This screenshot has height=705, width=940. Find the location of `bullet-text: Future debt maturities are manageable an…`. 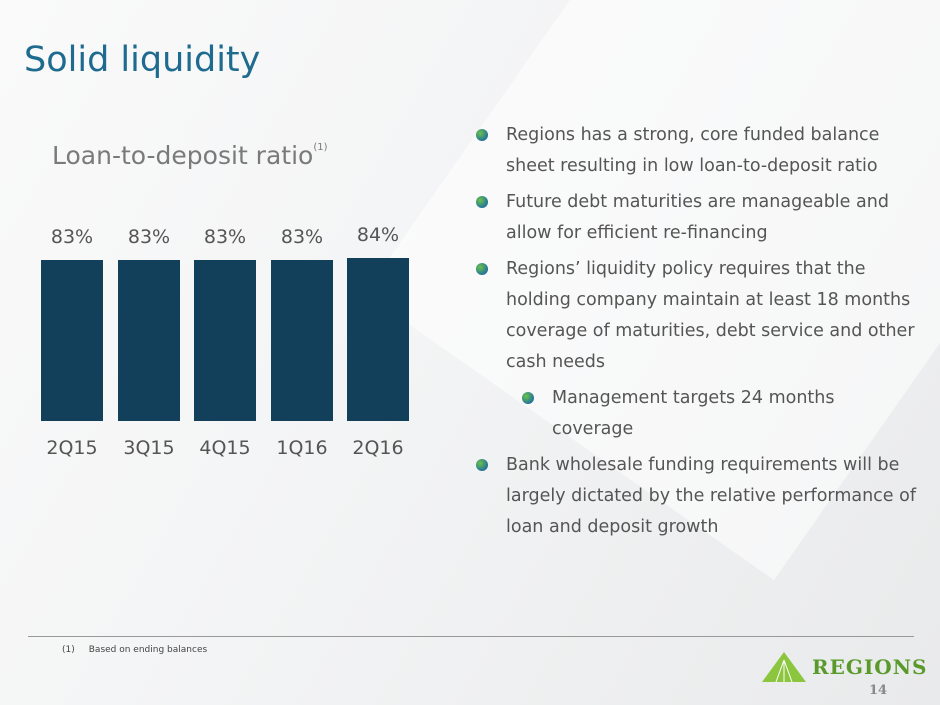

bullet-text: Future debt maturities are manageable an… is located at coordinates (697, 217).